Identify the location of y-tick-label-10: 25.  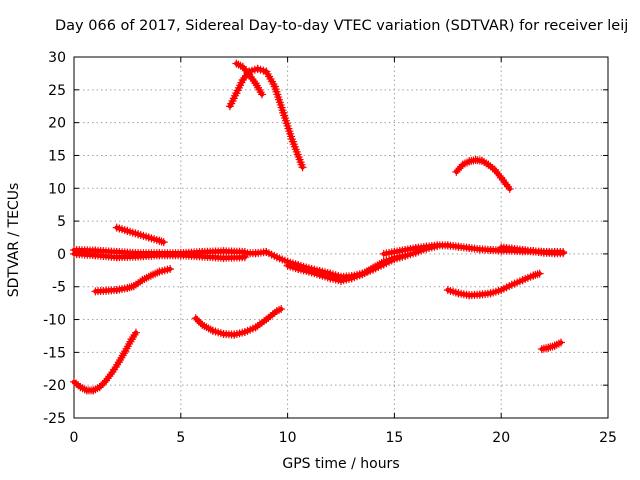
(57, 91).